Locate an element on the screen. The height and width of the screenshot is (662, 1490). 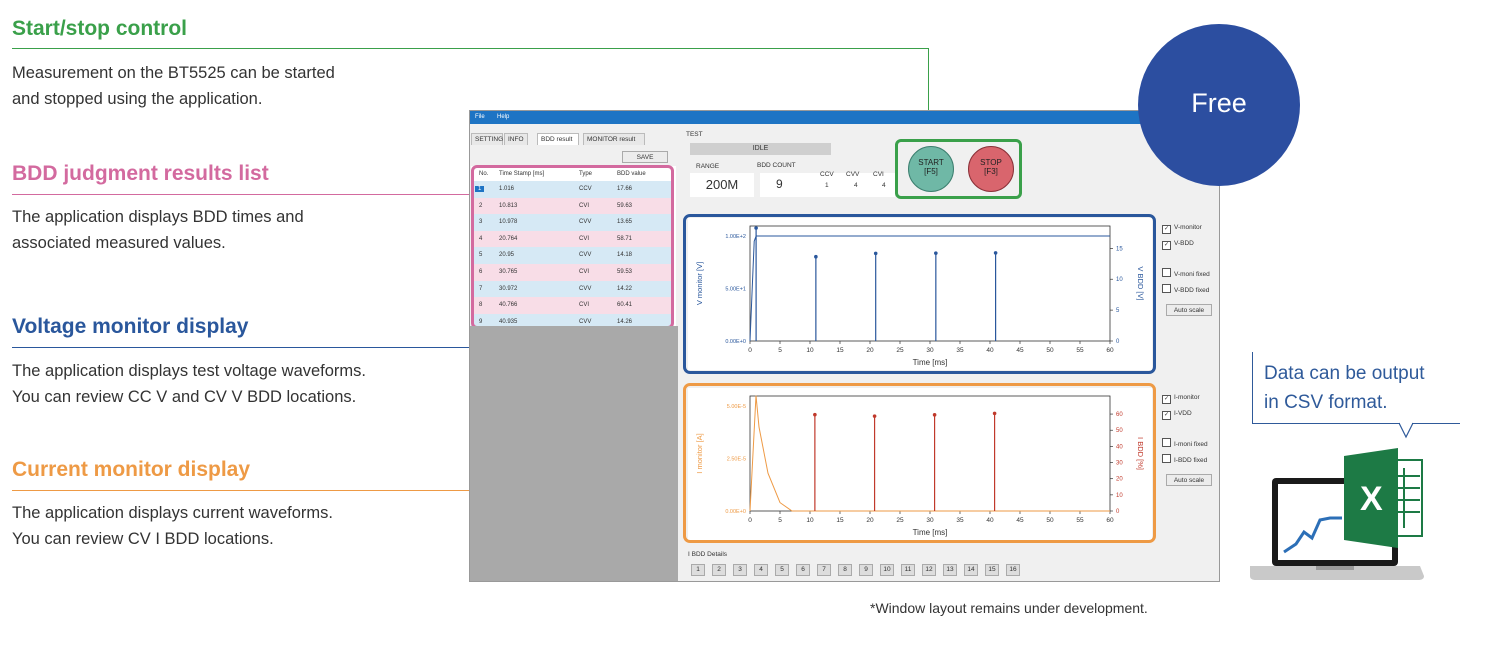
table-cell: CVV is located at coordinates (585, 222).